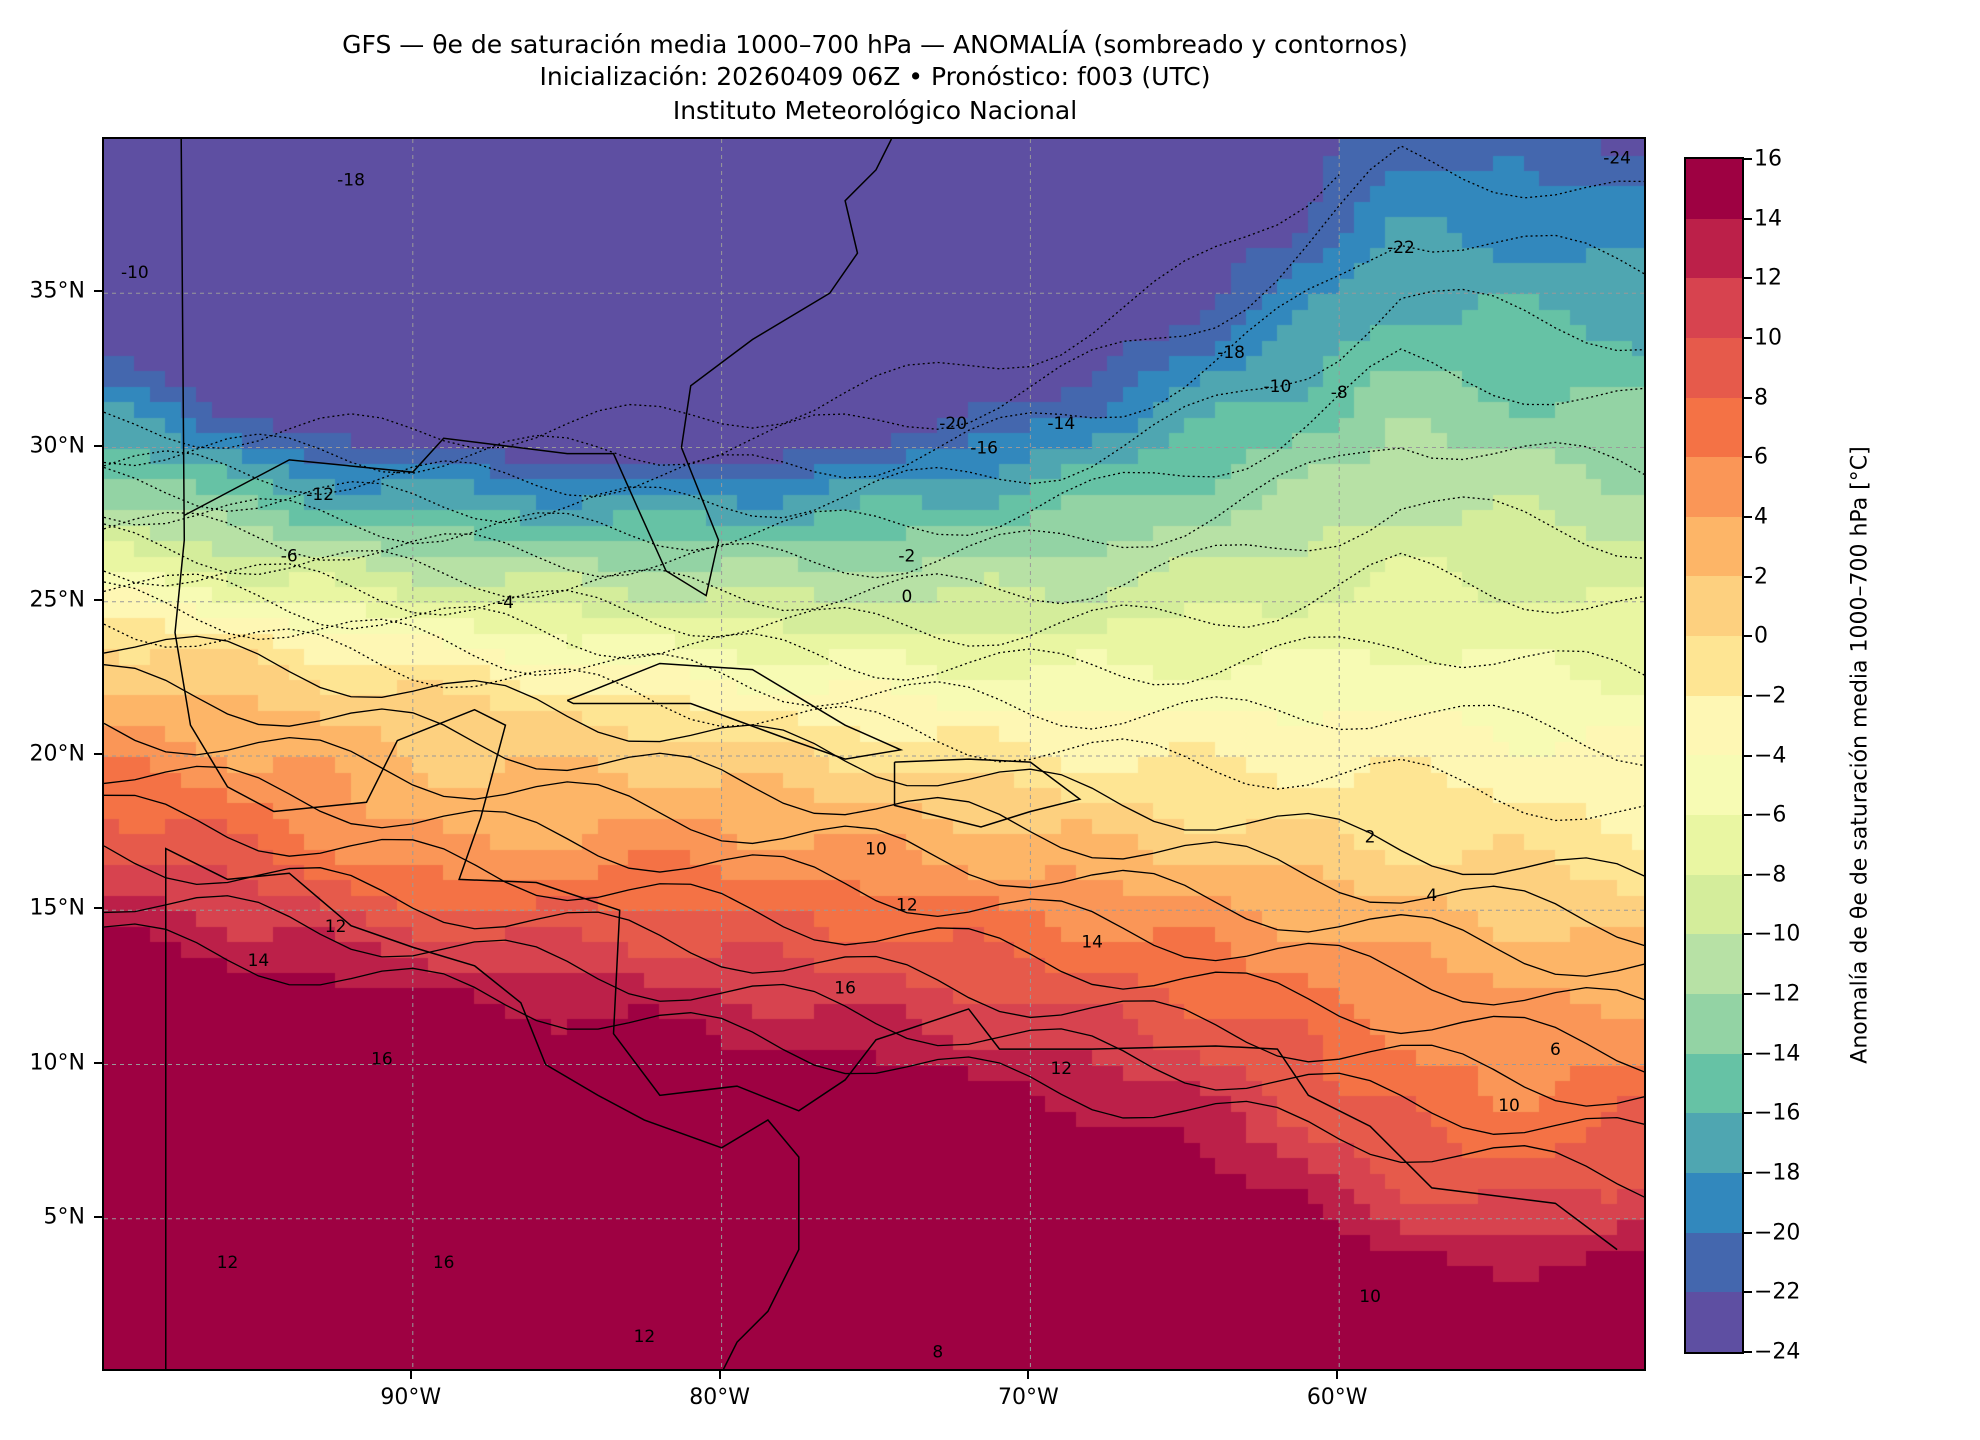 This screenshot has height=1440, width=1980. What do you see at coordinates (1339, 393) in the screenshot?
I see `contour-label: -8` at bounding box center [1339, 393].